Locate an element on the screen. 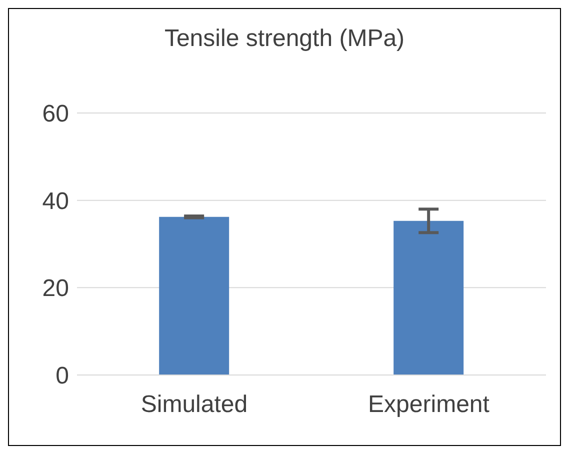  x-tick-label: Simulated is located at coordinates (194, 404).